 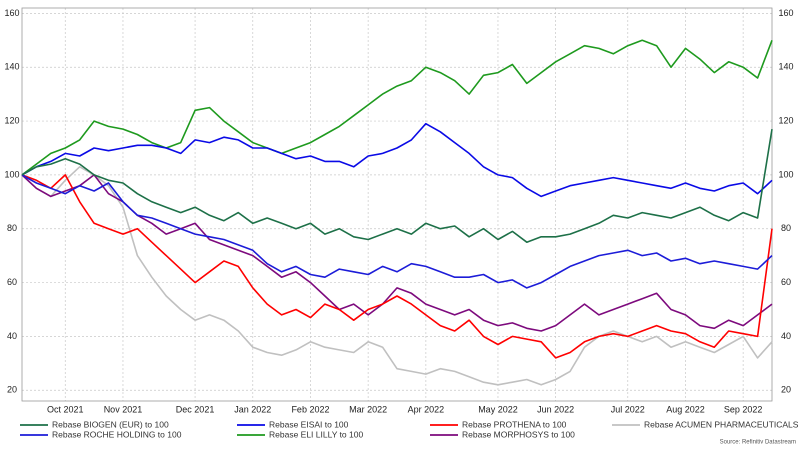 I want to click on legend-label: Rebase MORPHOSYS to 100, so click(x=518, y=434).